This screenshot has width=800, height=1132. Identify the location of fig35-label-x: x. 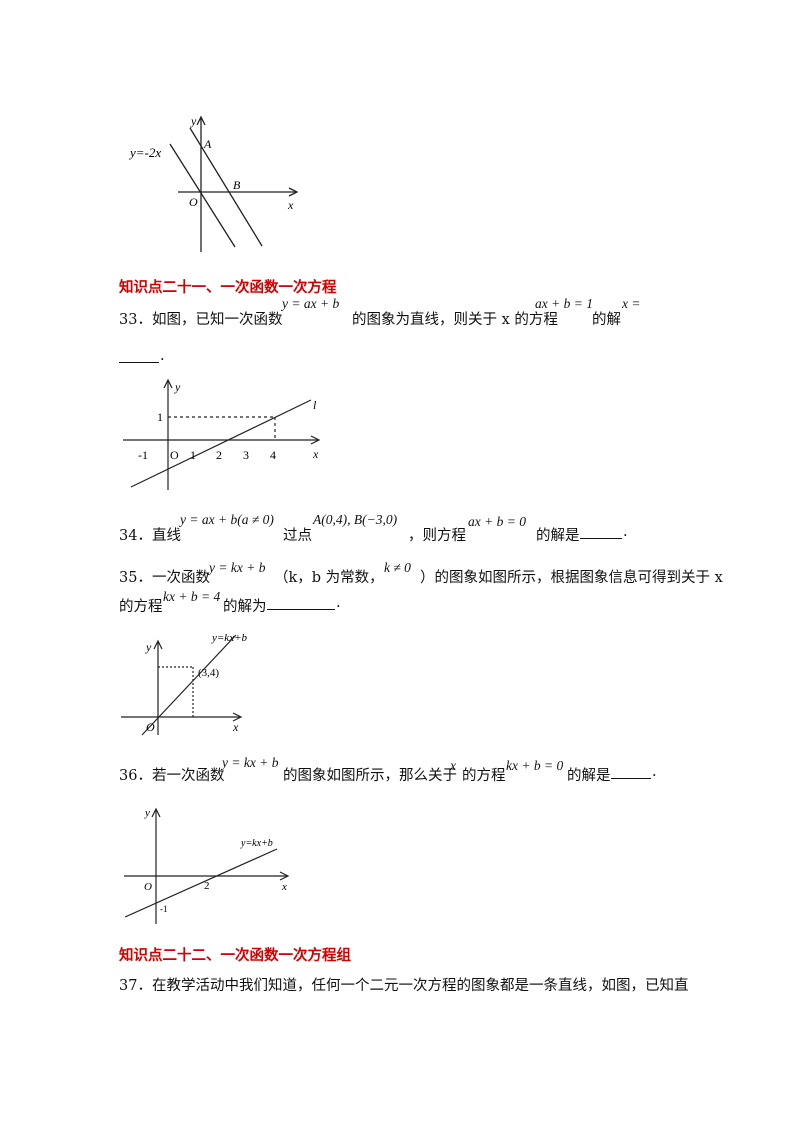
(235, 727).